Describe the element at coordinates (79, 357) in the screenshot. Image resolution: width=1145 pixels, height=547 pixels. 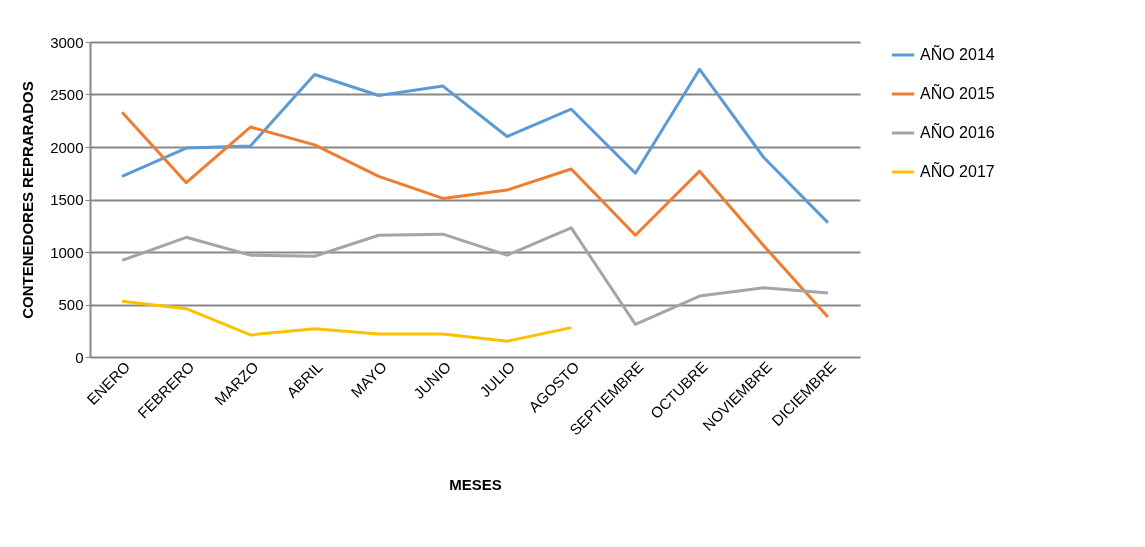
I see `y-tick-label: 0` at that location.